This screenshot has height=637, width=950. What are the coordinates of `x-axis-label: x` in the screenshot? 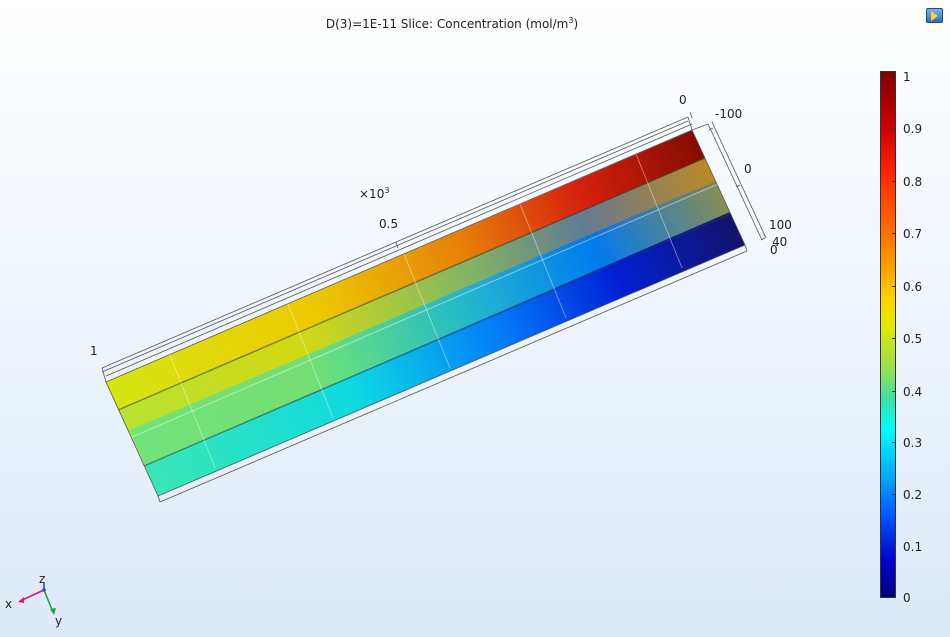 It's located at (8, 604).